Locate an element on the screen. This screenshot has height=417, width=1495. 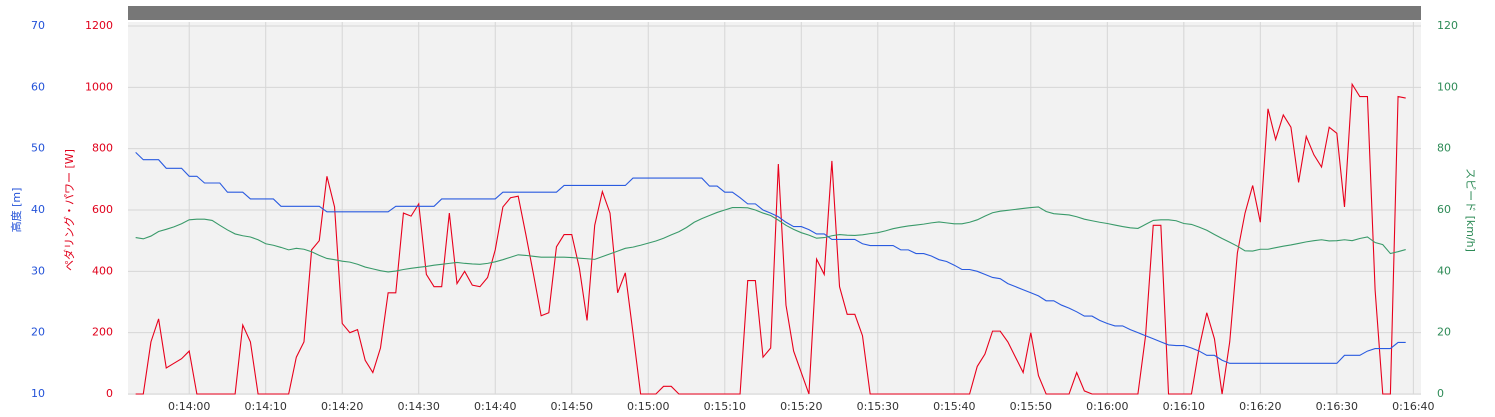
y-tick-label: 400 is located at coordinates (102, 270).